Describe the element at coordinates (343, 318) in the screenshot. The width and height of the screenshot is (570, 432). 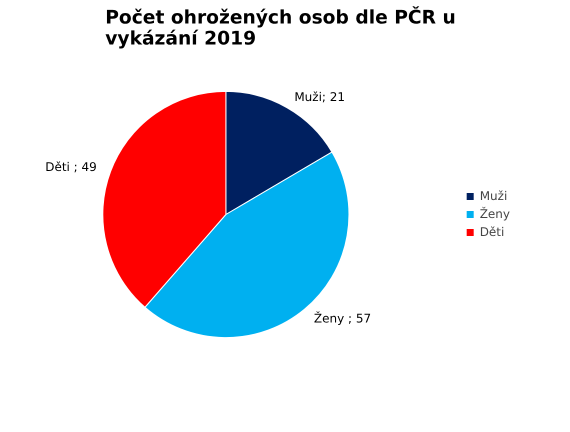
I see `data-label: Ženy ; 57` at that location.